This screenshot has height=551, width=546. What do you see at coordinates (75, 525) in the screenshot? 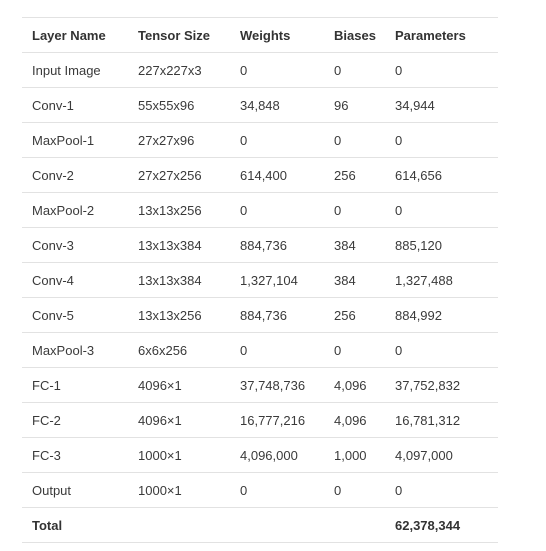
I see `total-label: Total` at bounding box center [75, 525].